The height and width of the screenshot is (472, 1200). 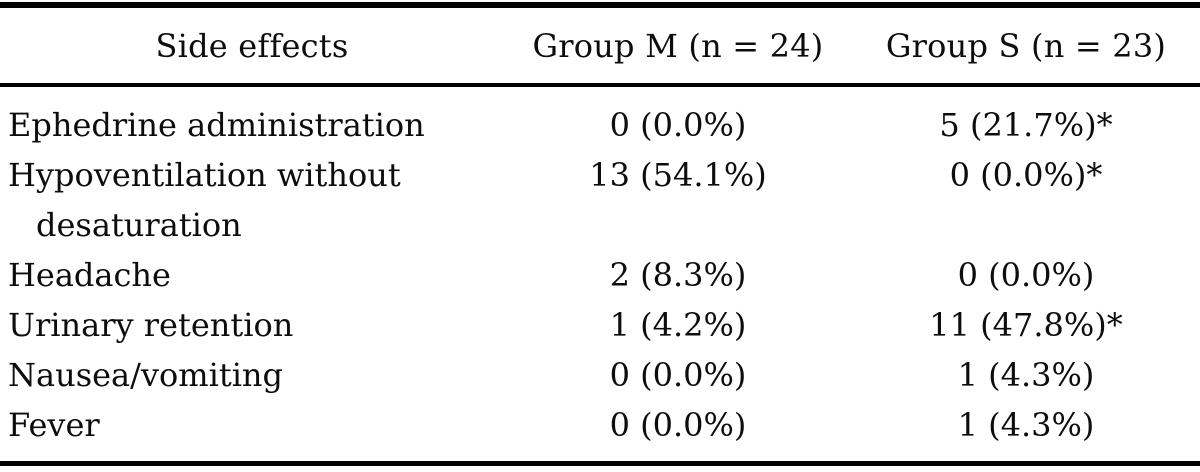 I want to click on table-row: Nausea/vomiting 0 (0.0%) 1 (4.3%), so click(x=600, y=375).